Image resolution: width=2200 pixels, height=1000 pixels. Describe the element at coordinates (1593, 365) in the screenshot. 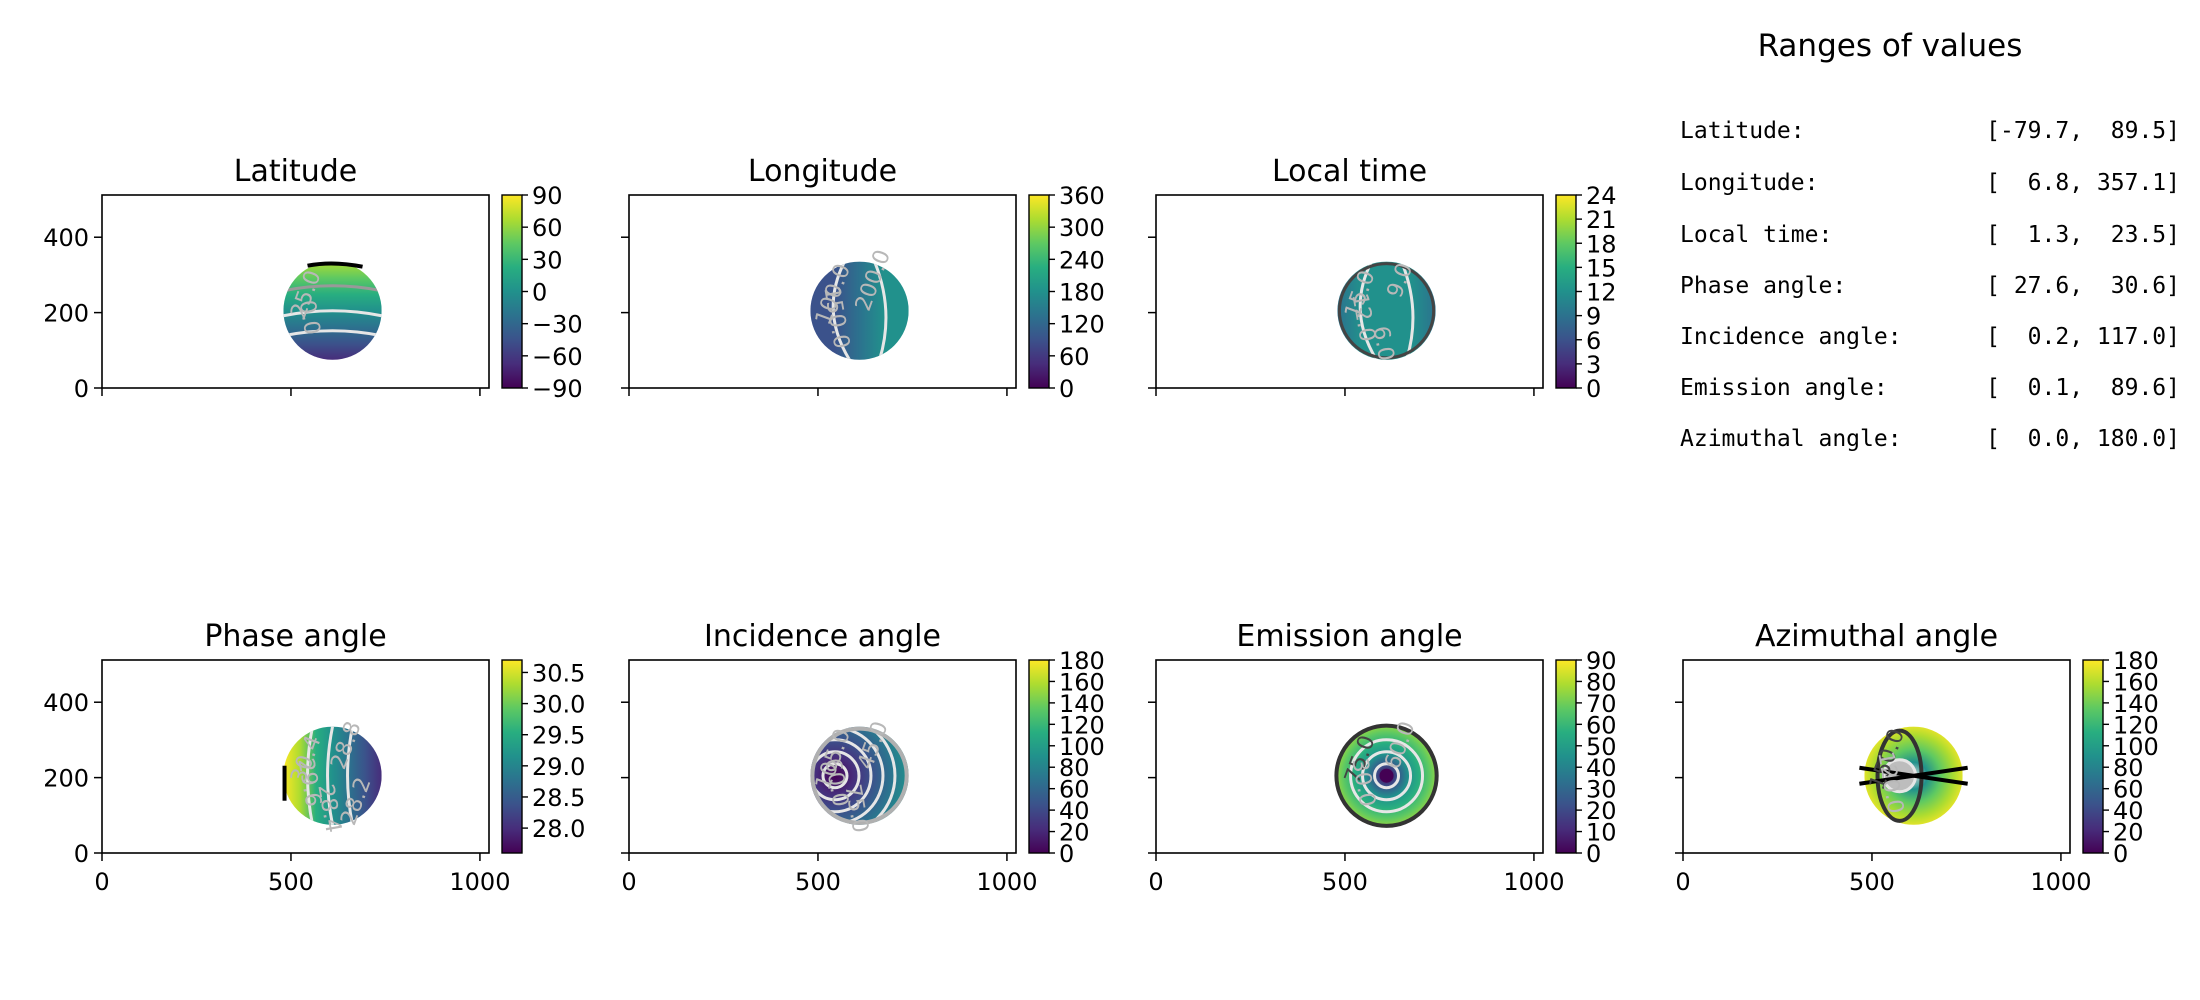

I see `colorbar-tick-label: 3` at that location.